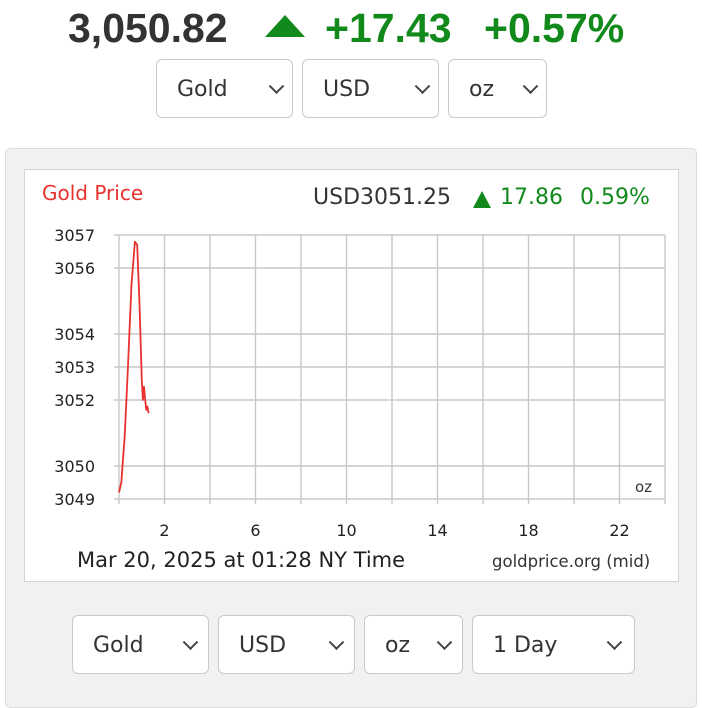 Image resolution: width=702 pixels, height=708 pixels. What do you see at coordinates (571, 561) in the screenshot?
I see `chart-source: goldprice.org (mid)` at bounding box center [571, 561].